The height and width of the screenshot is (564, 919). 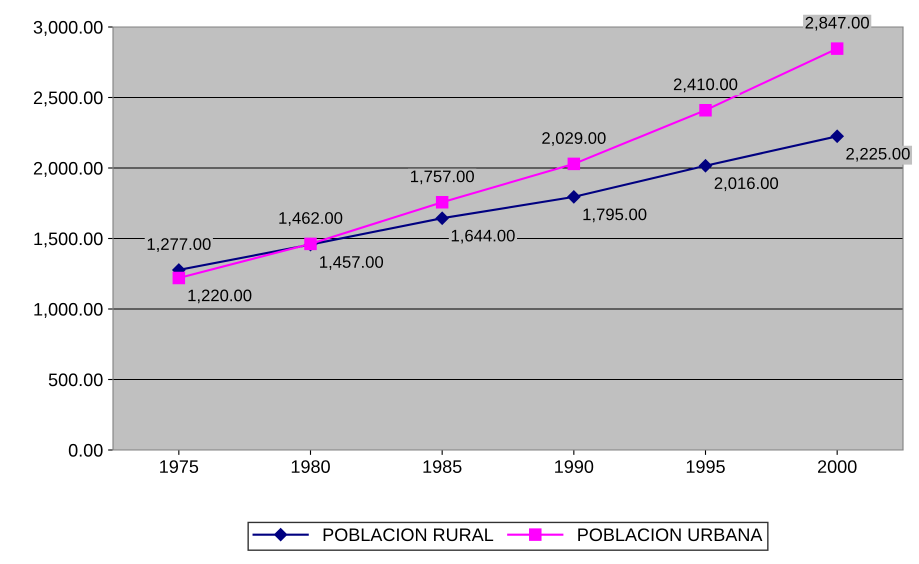 I want to click on x-tick-label: 1985, so click(x=442, y=466).